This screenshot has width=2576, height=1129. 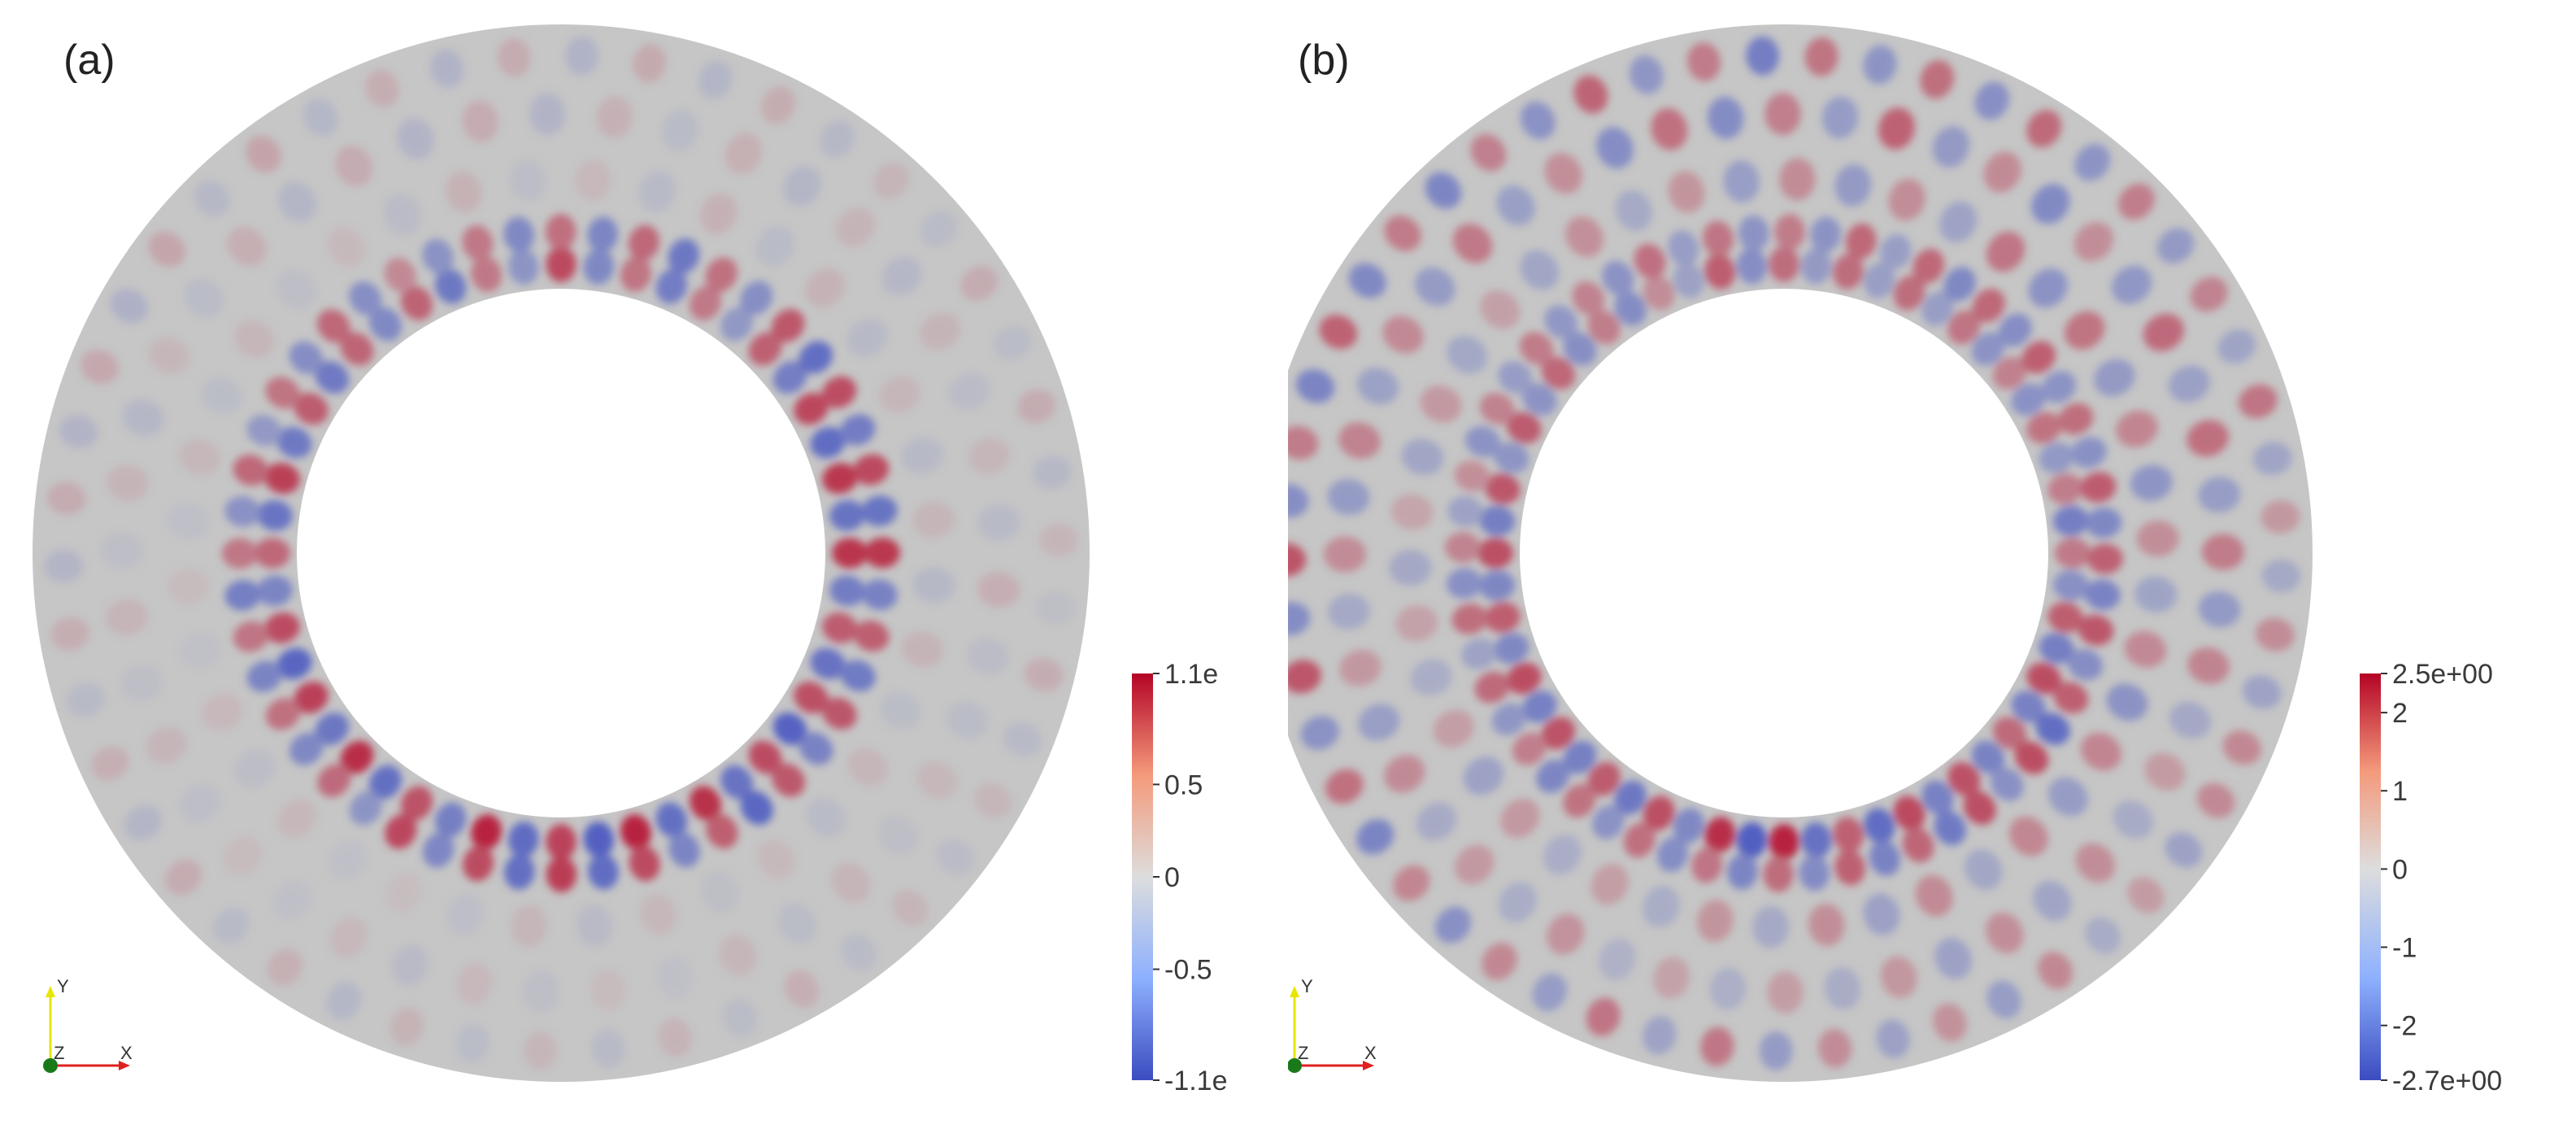 I want to click on colorbar-tick-label: 2.5e+00, so click(x=2442, y=674).